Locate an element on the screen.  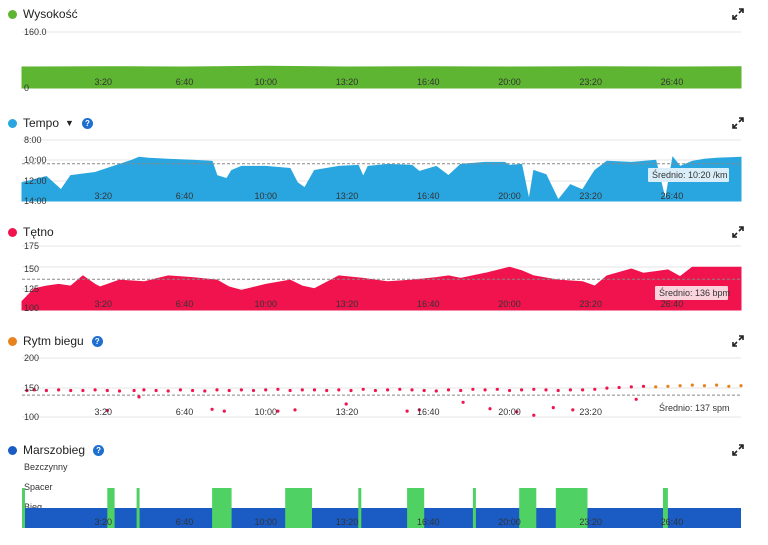
y-tick-label: 150 is located at coordinates (31, 388).